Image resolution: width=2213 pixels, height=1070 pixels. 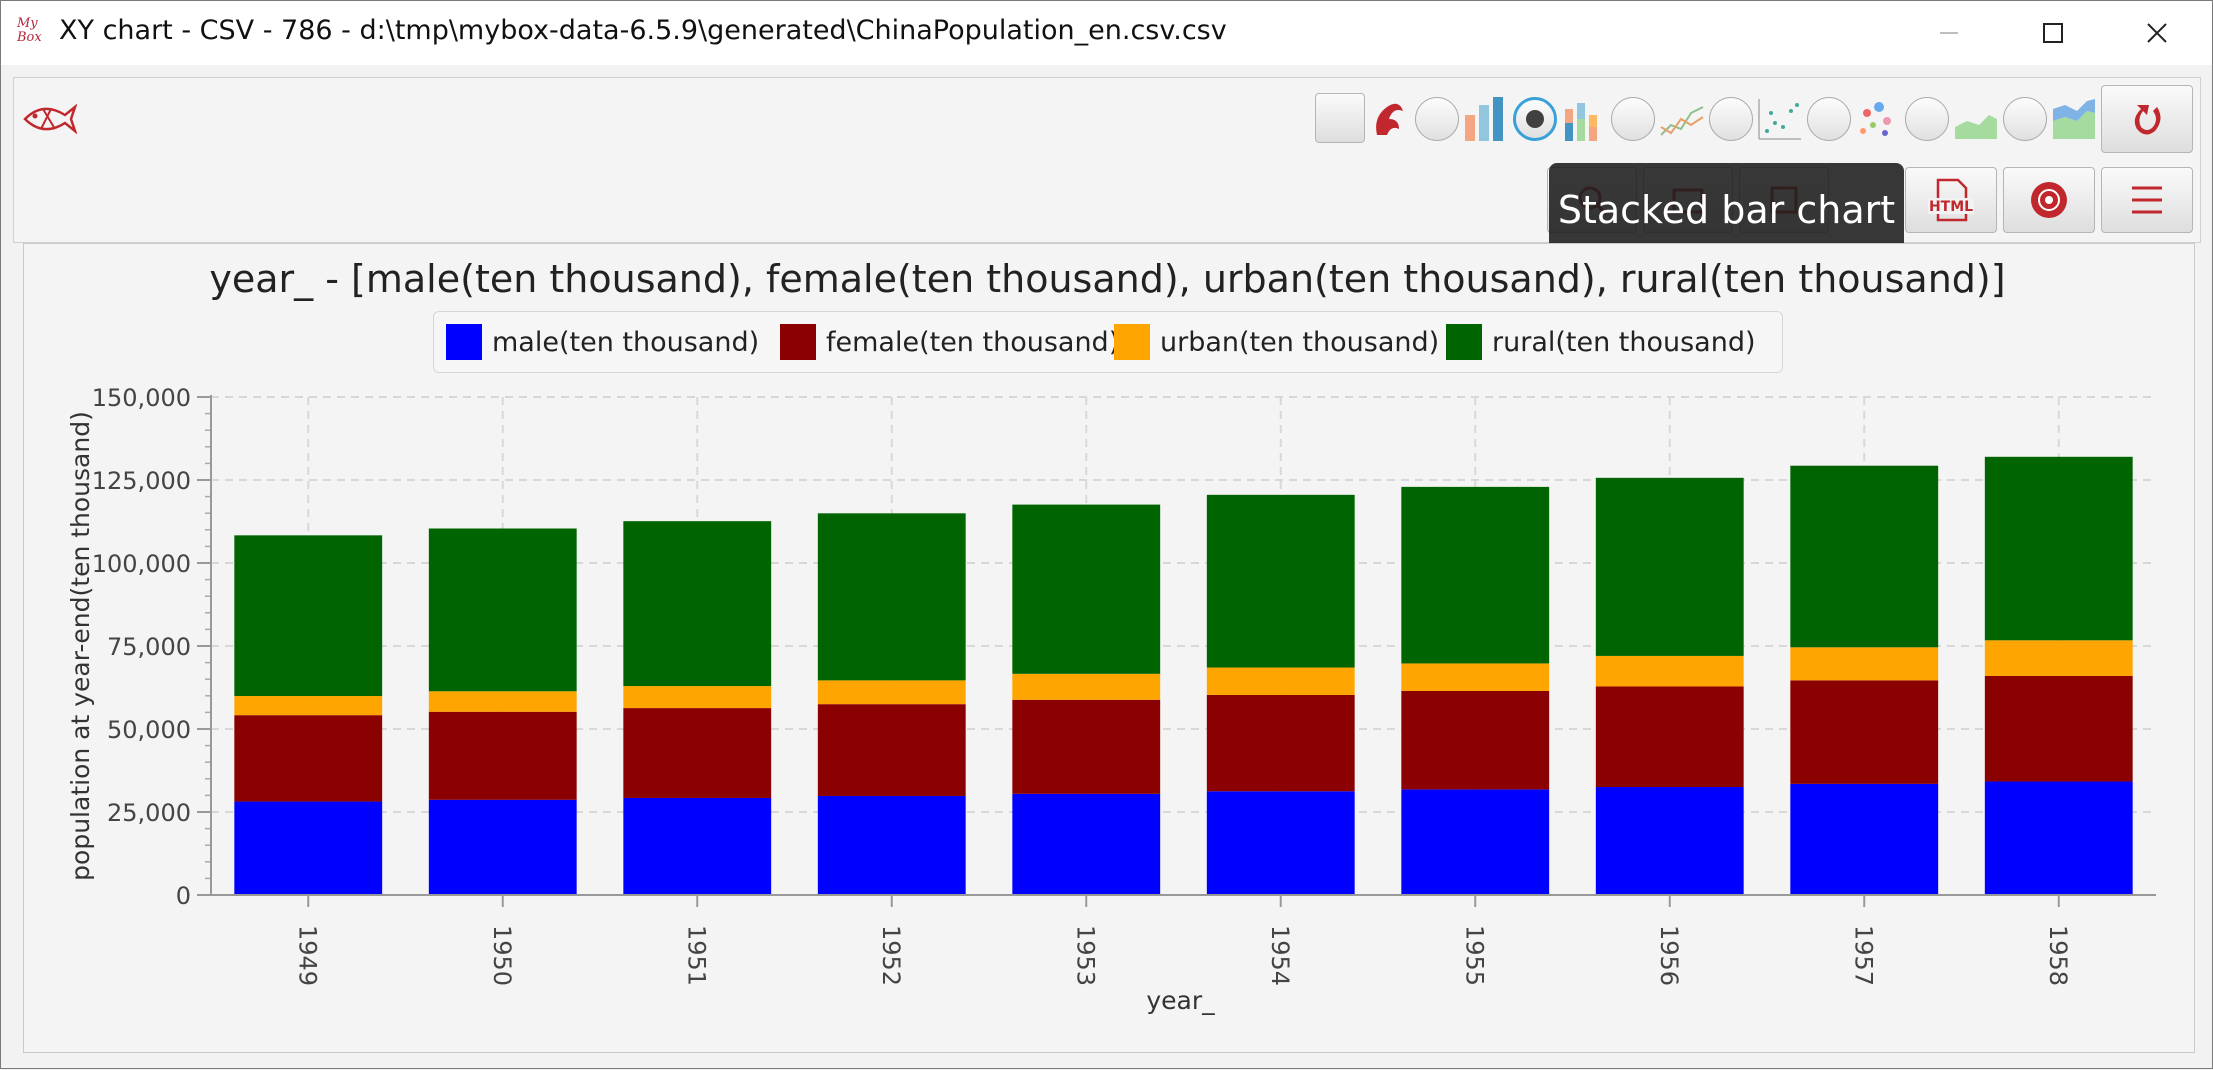 What do you see at coordinates (1682, 121) in the screenshot?
I see `line-chart-icon` at bounding box center [1682, 121].